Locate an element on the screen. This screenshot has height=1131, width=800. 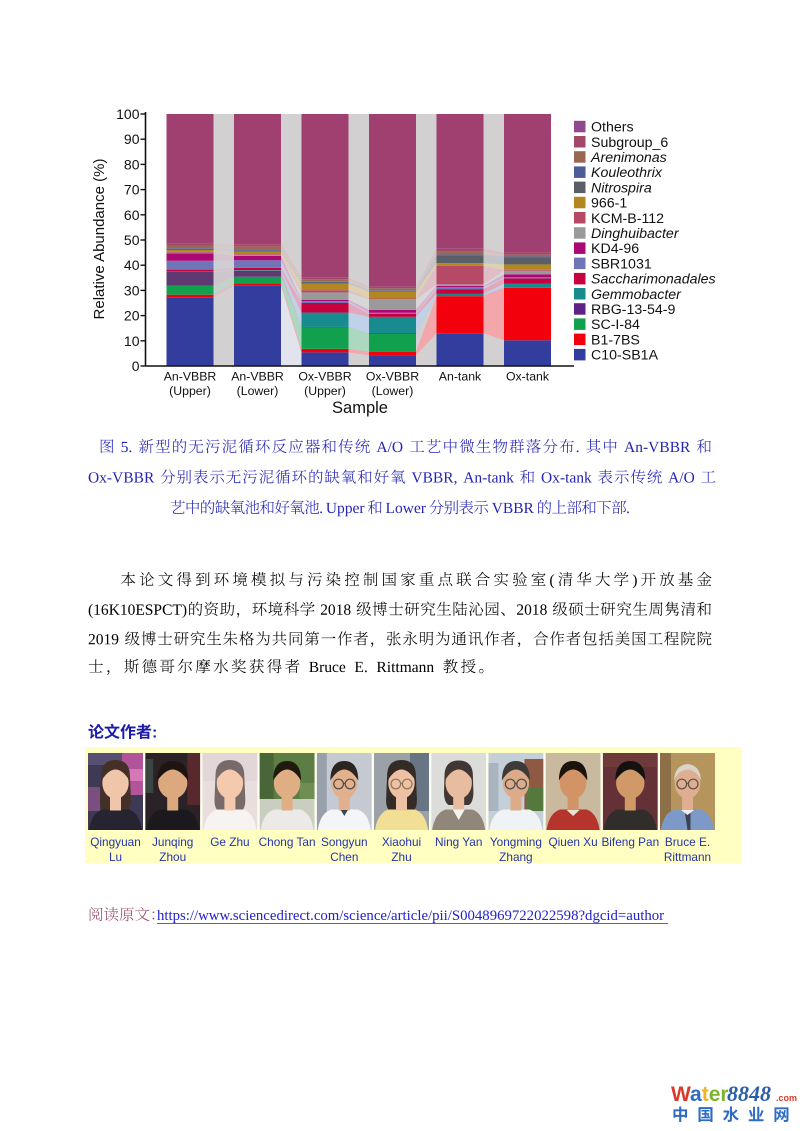
svg-text: Saccharimonadales is located at coordinates (653, 280).